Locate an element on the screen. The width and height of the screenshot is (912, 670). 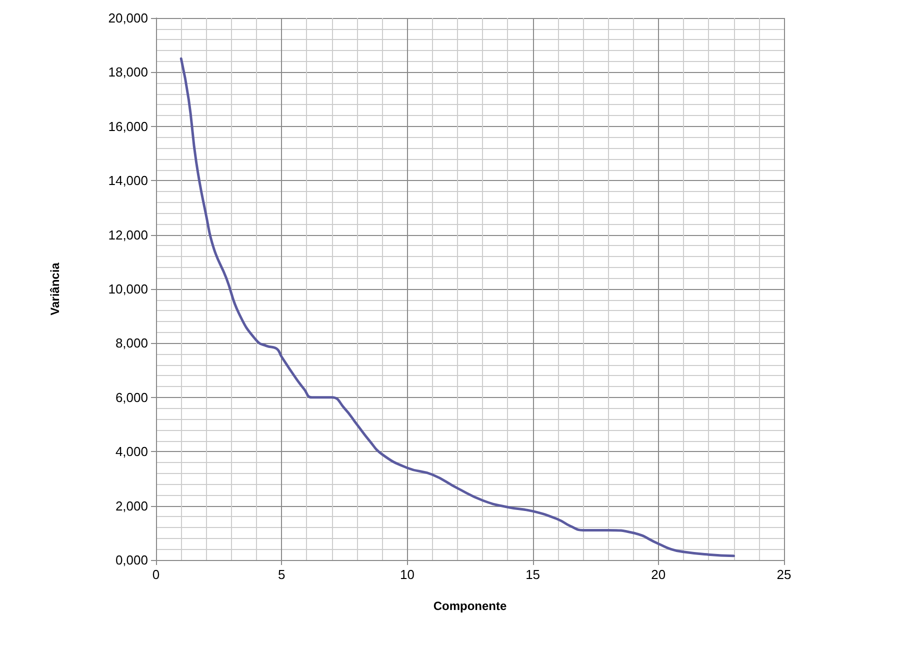
y-tick-label: 2,000 is located at coordinates (131, 506).